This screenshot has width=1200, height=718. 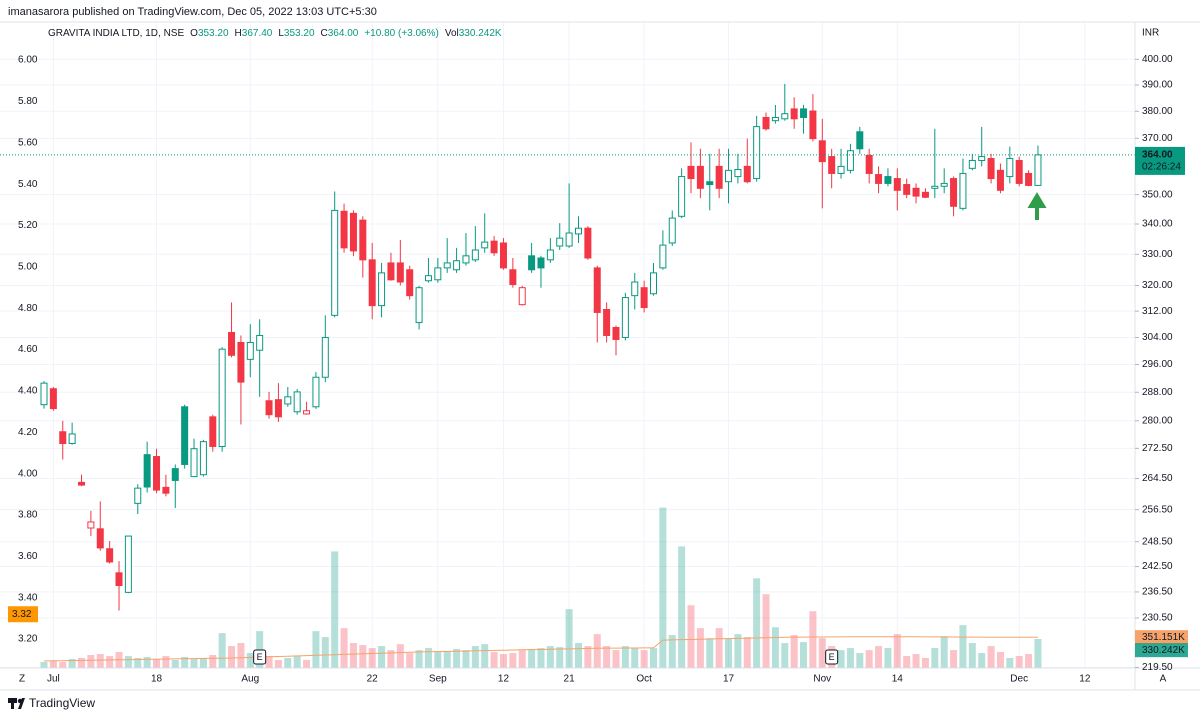 I want to click on y2-tick-label: 4.20, so click(x=28, y=432).